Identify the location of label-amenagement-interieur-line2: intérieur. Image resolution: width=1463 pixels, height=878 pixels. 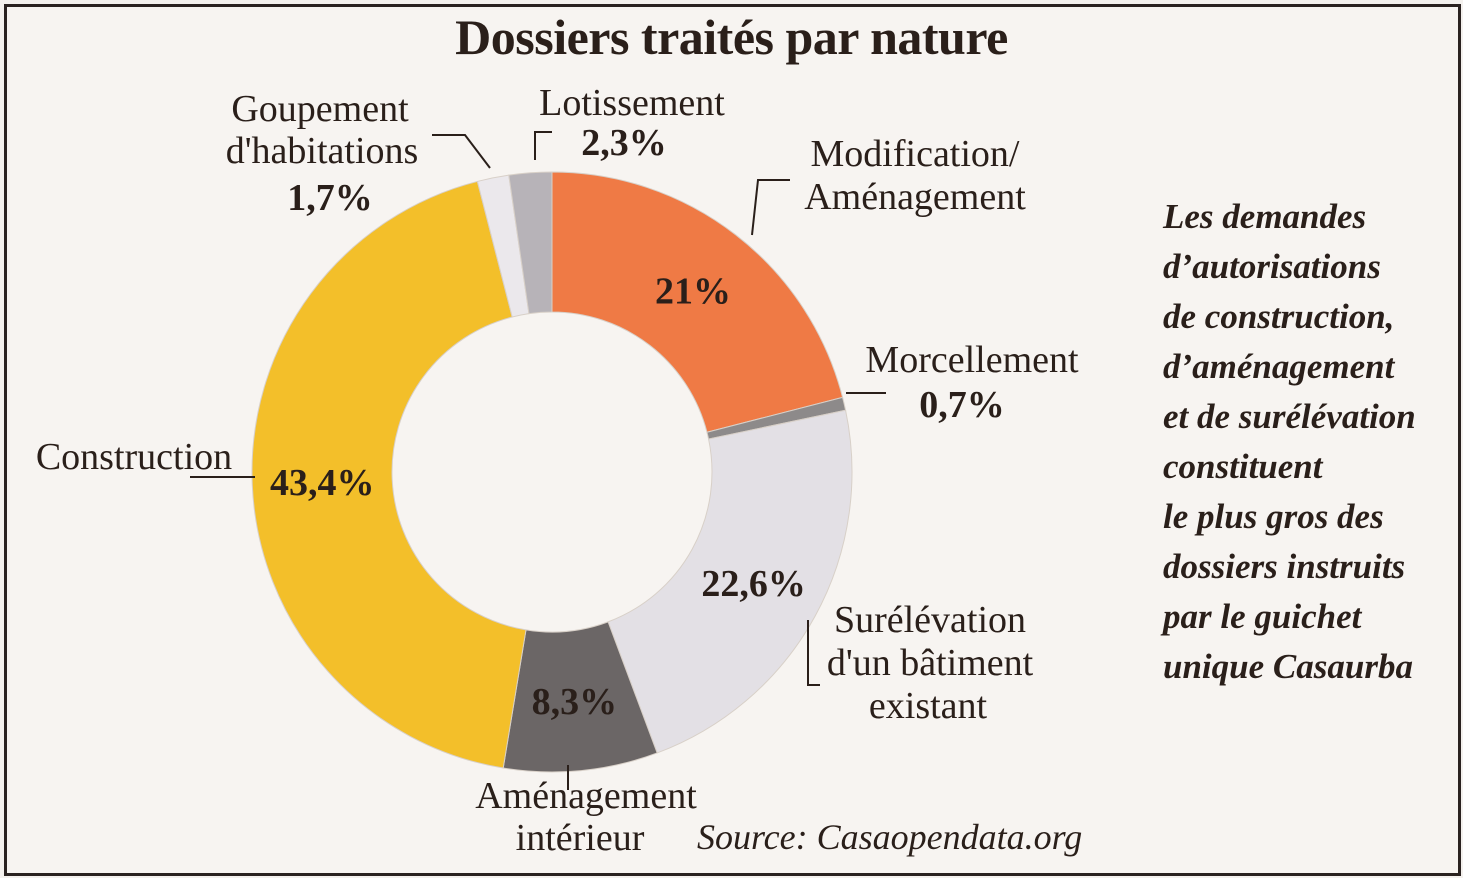
(580, 838).